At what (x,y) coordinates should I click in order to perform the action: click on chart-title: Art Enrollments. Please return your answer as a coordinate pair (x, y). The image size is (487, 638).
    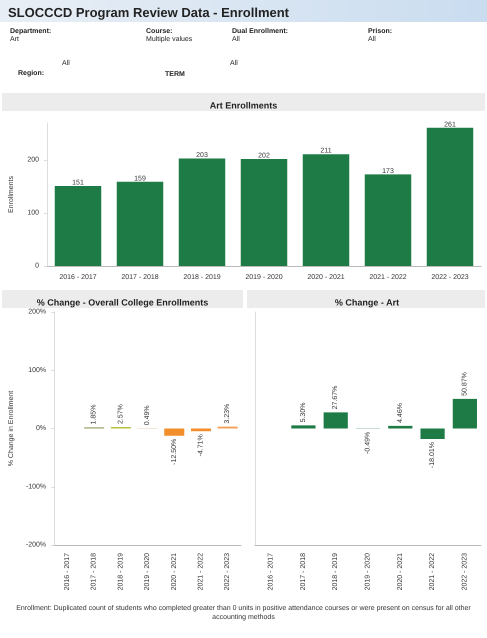
    Looking at the image, I should click on (244, 105).